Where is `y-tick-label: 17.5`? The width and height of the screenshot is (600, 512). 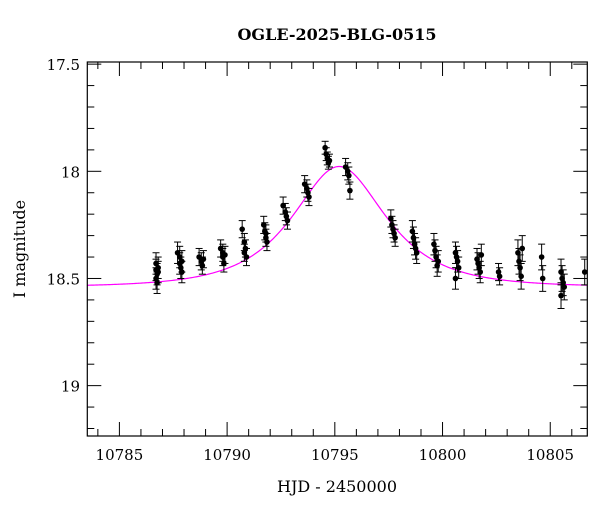 y-tick-label: 17.5 is located at coordinates (63, 65).